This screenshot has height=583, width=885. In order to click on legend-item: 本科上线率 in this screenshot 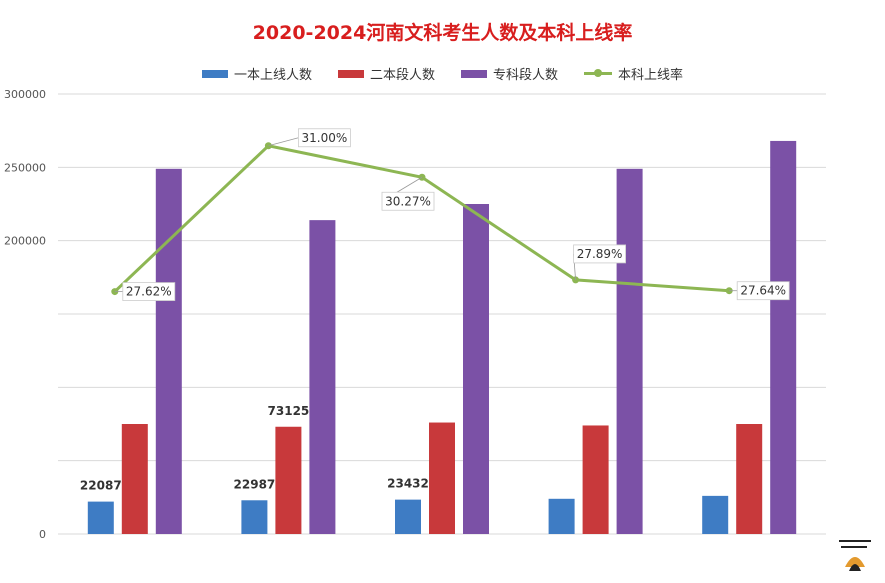, I will do `click(633, 73)`.